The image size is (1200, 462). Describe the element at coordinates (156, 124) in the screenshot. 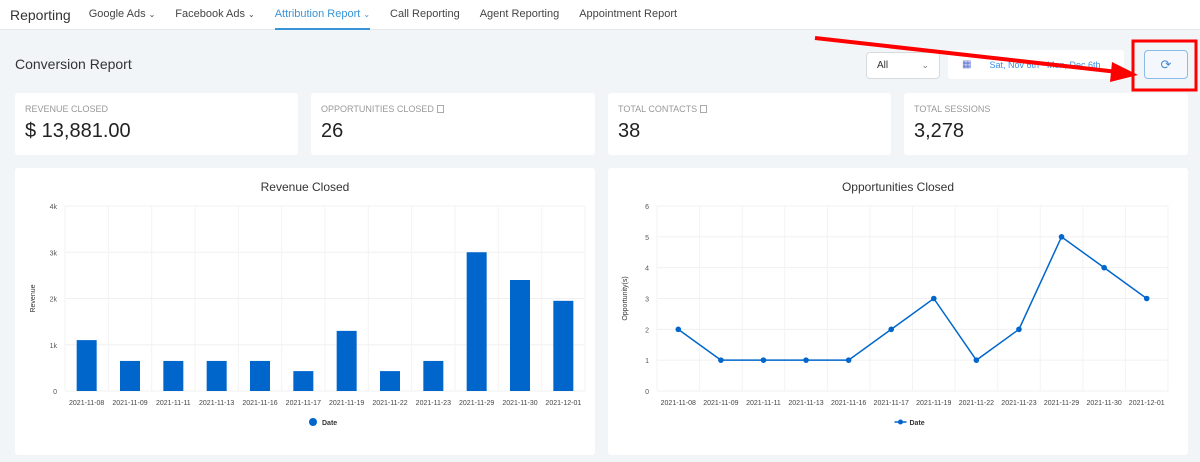

I see `card-revenue-closed: Revenue Closed $ 13,881.00` at that location.